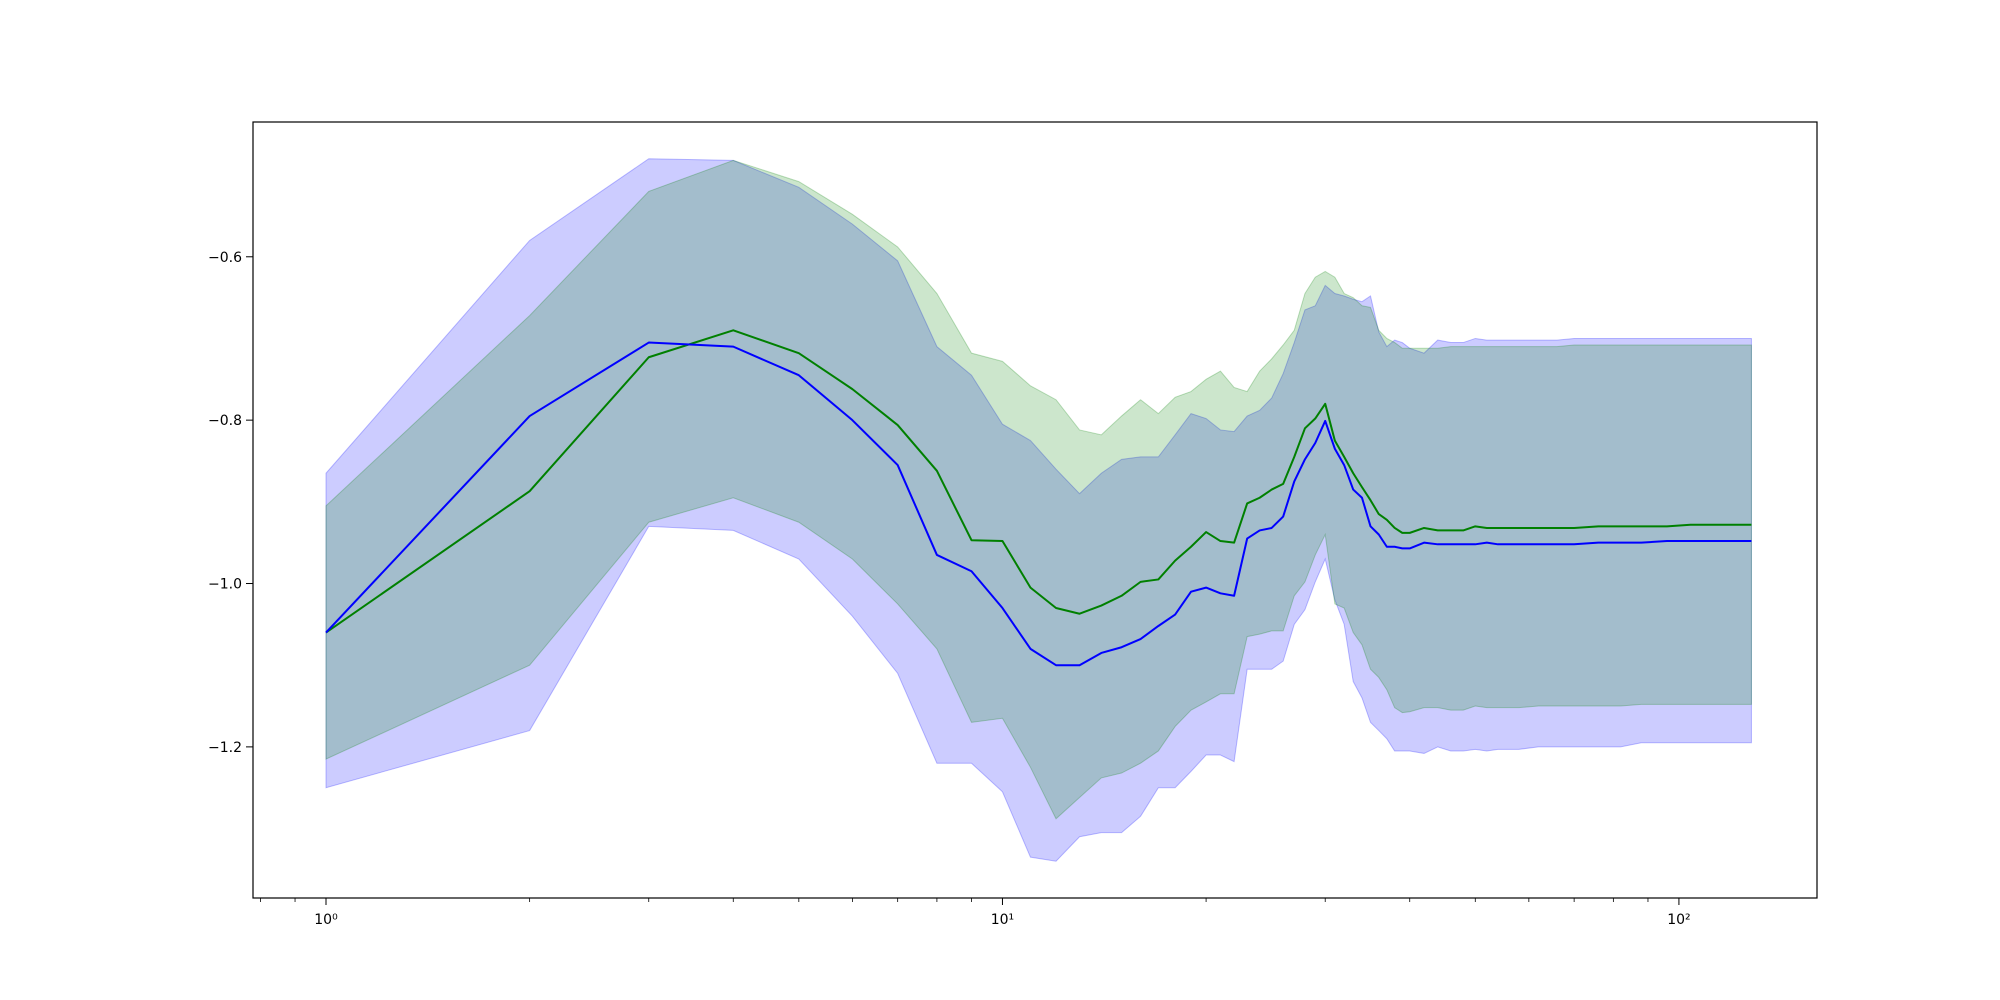 The height and width of the screenshot is (1000, 2000). What do you see at coordinates (1002, 920) in the screenshot?
I see `x-tick-label-1: 10¹` at bounding box center [1002, 920].